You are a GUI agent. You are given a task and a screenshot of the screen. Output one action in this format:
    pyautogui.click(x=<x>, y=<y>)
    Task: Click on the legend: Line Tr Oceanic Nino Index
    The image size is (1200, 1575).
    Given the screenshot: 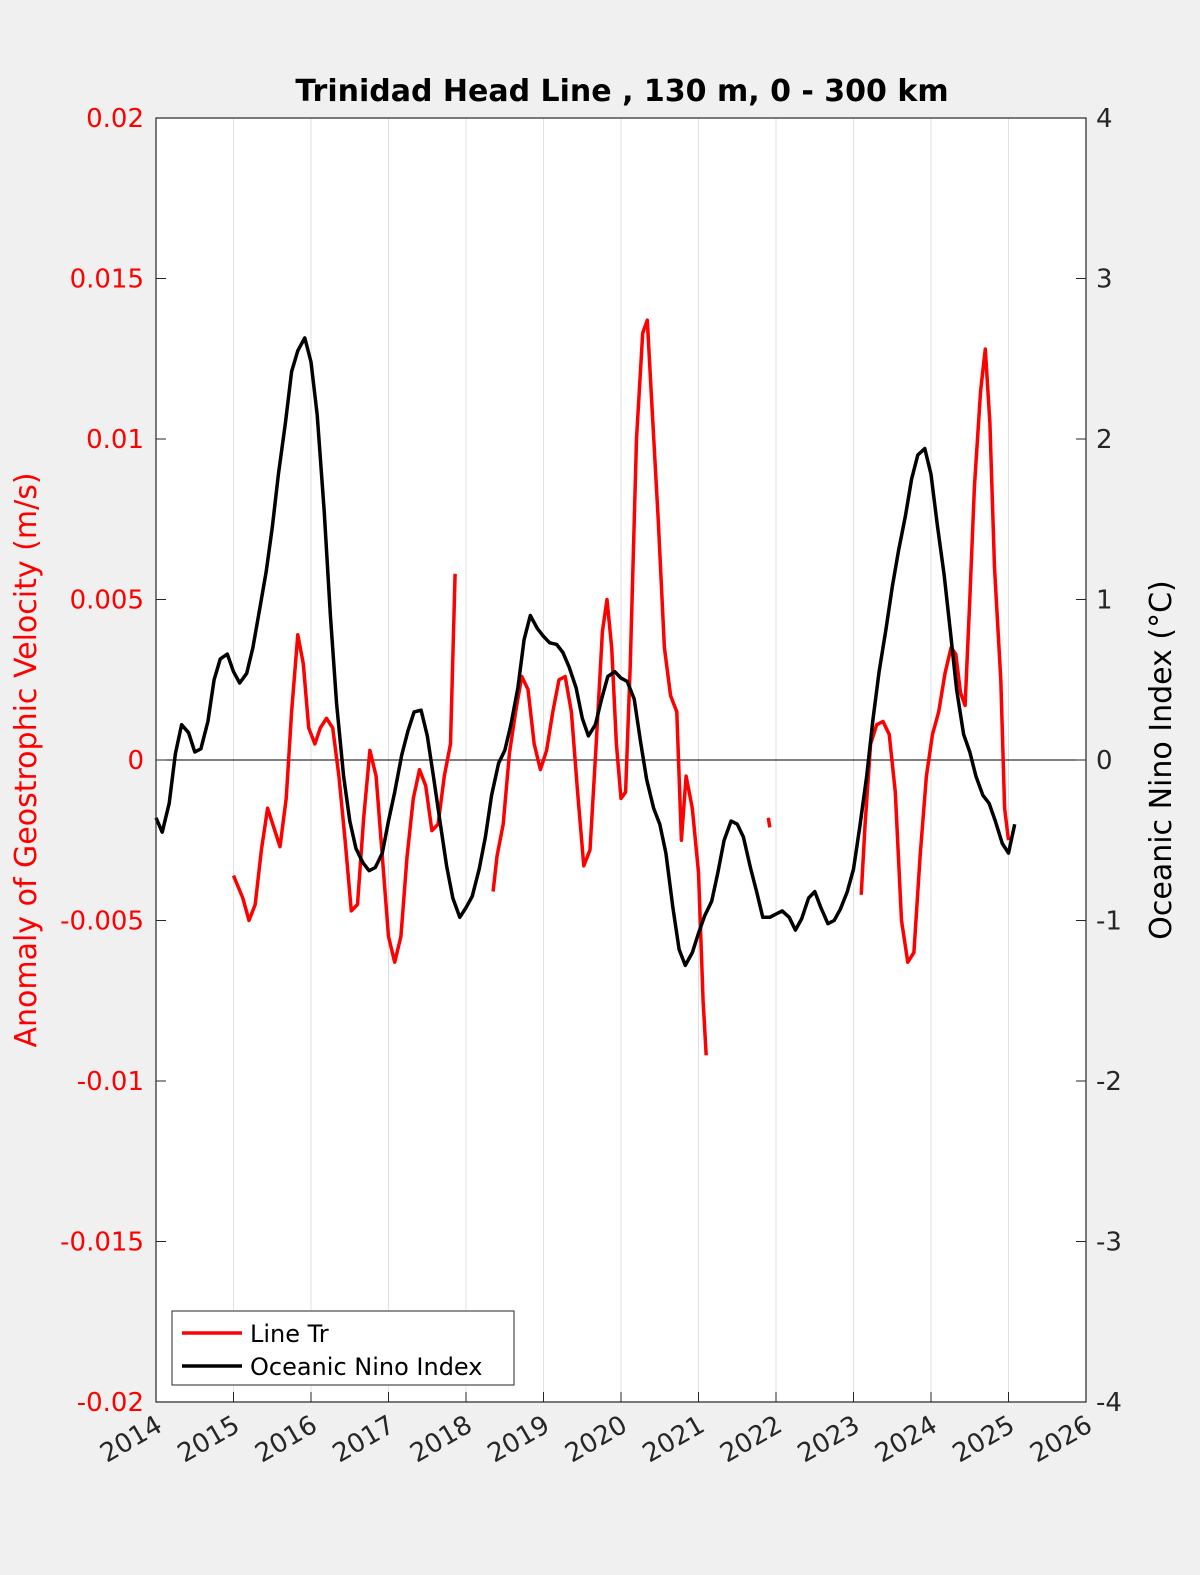 What is the action you would take?
    pyautogui.click(x=343, y=1348)
    